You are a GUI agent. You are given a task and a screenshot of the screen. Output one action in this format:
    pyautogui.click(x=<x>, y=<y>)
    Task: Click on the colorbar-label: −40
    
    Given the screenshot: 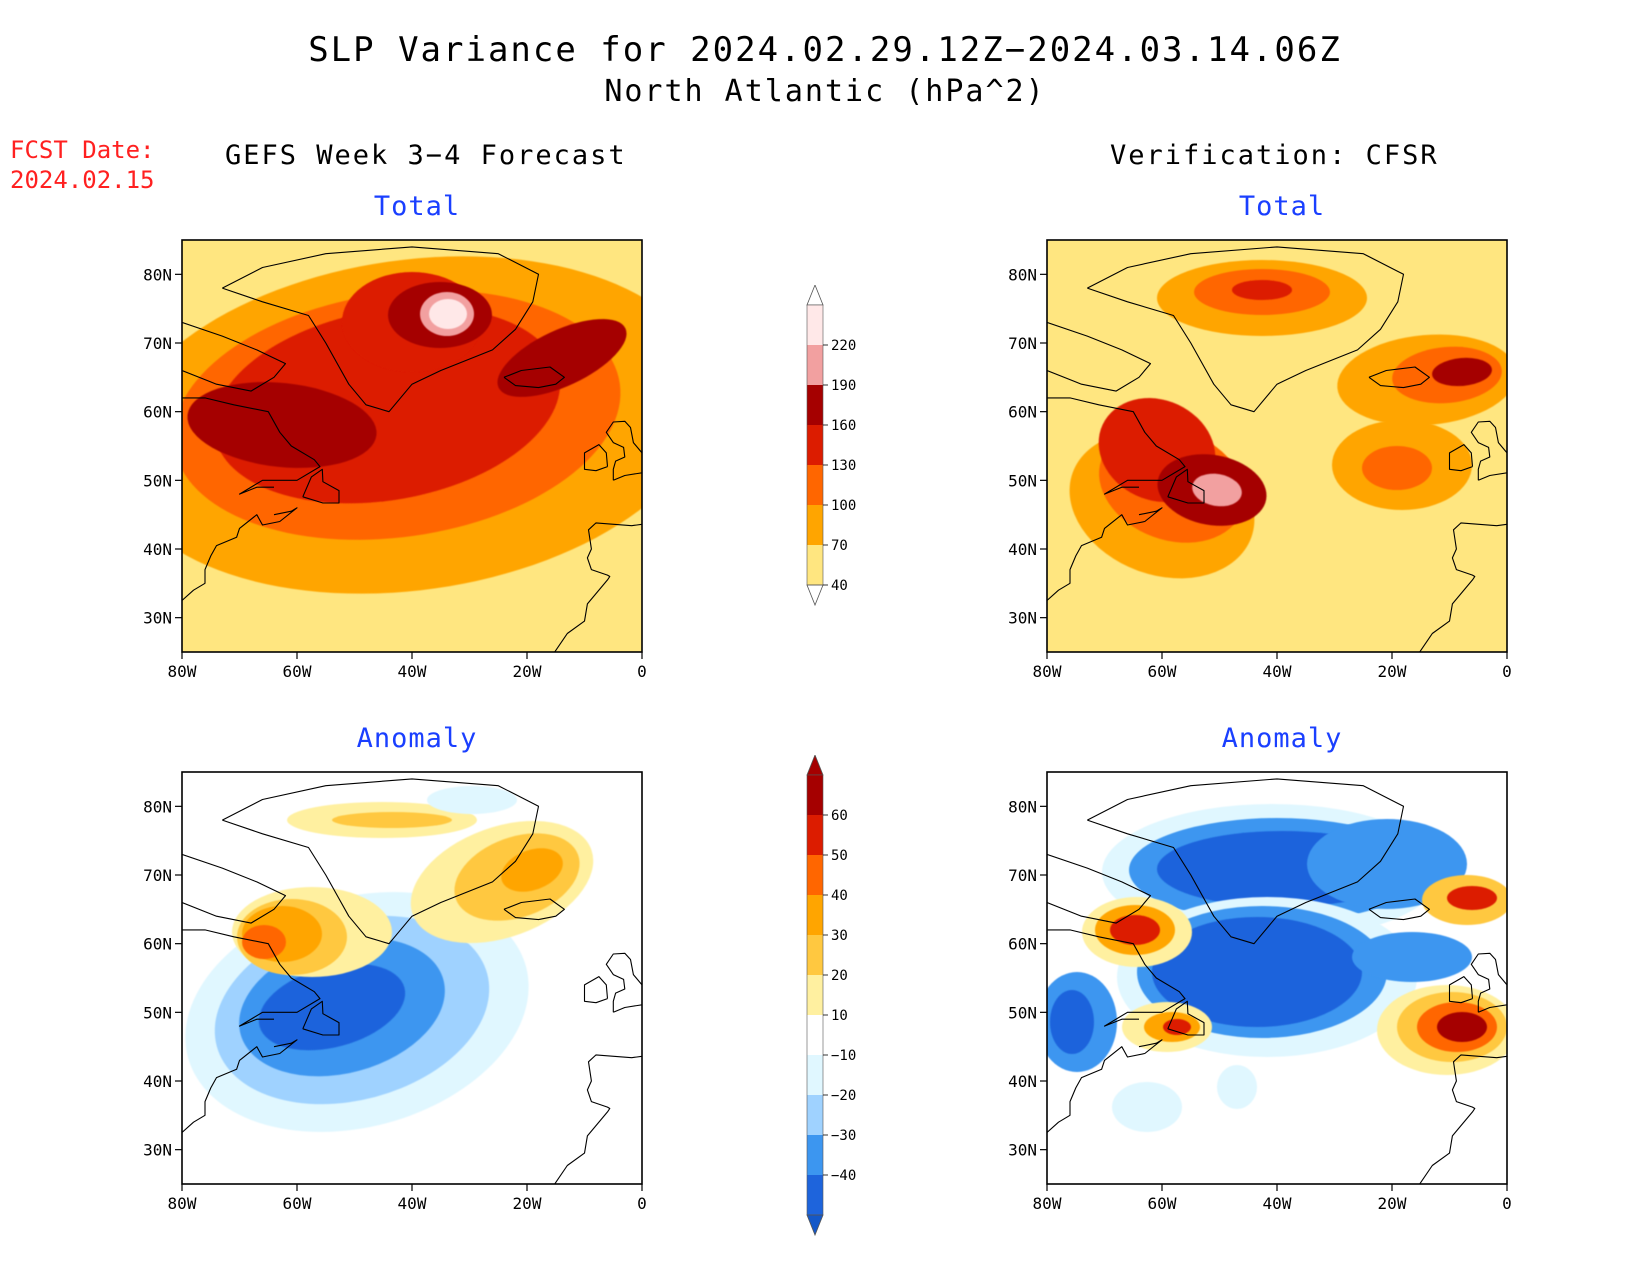 What is the action you would take?
    pyautogui.click(x=843, y=1176)
    